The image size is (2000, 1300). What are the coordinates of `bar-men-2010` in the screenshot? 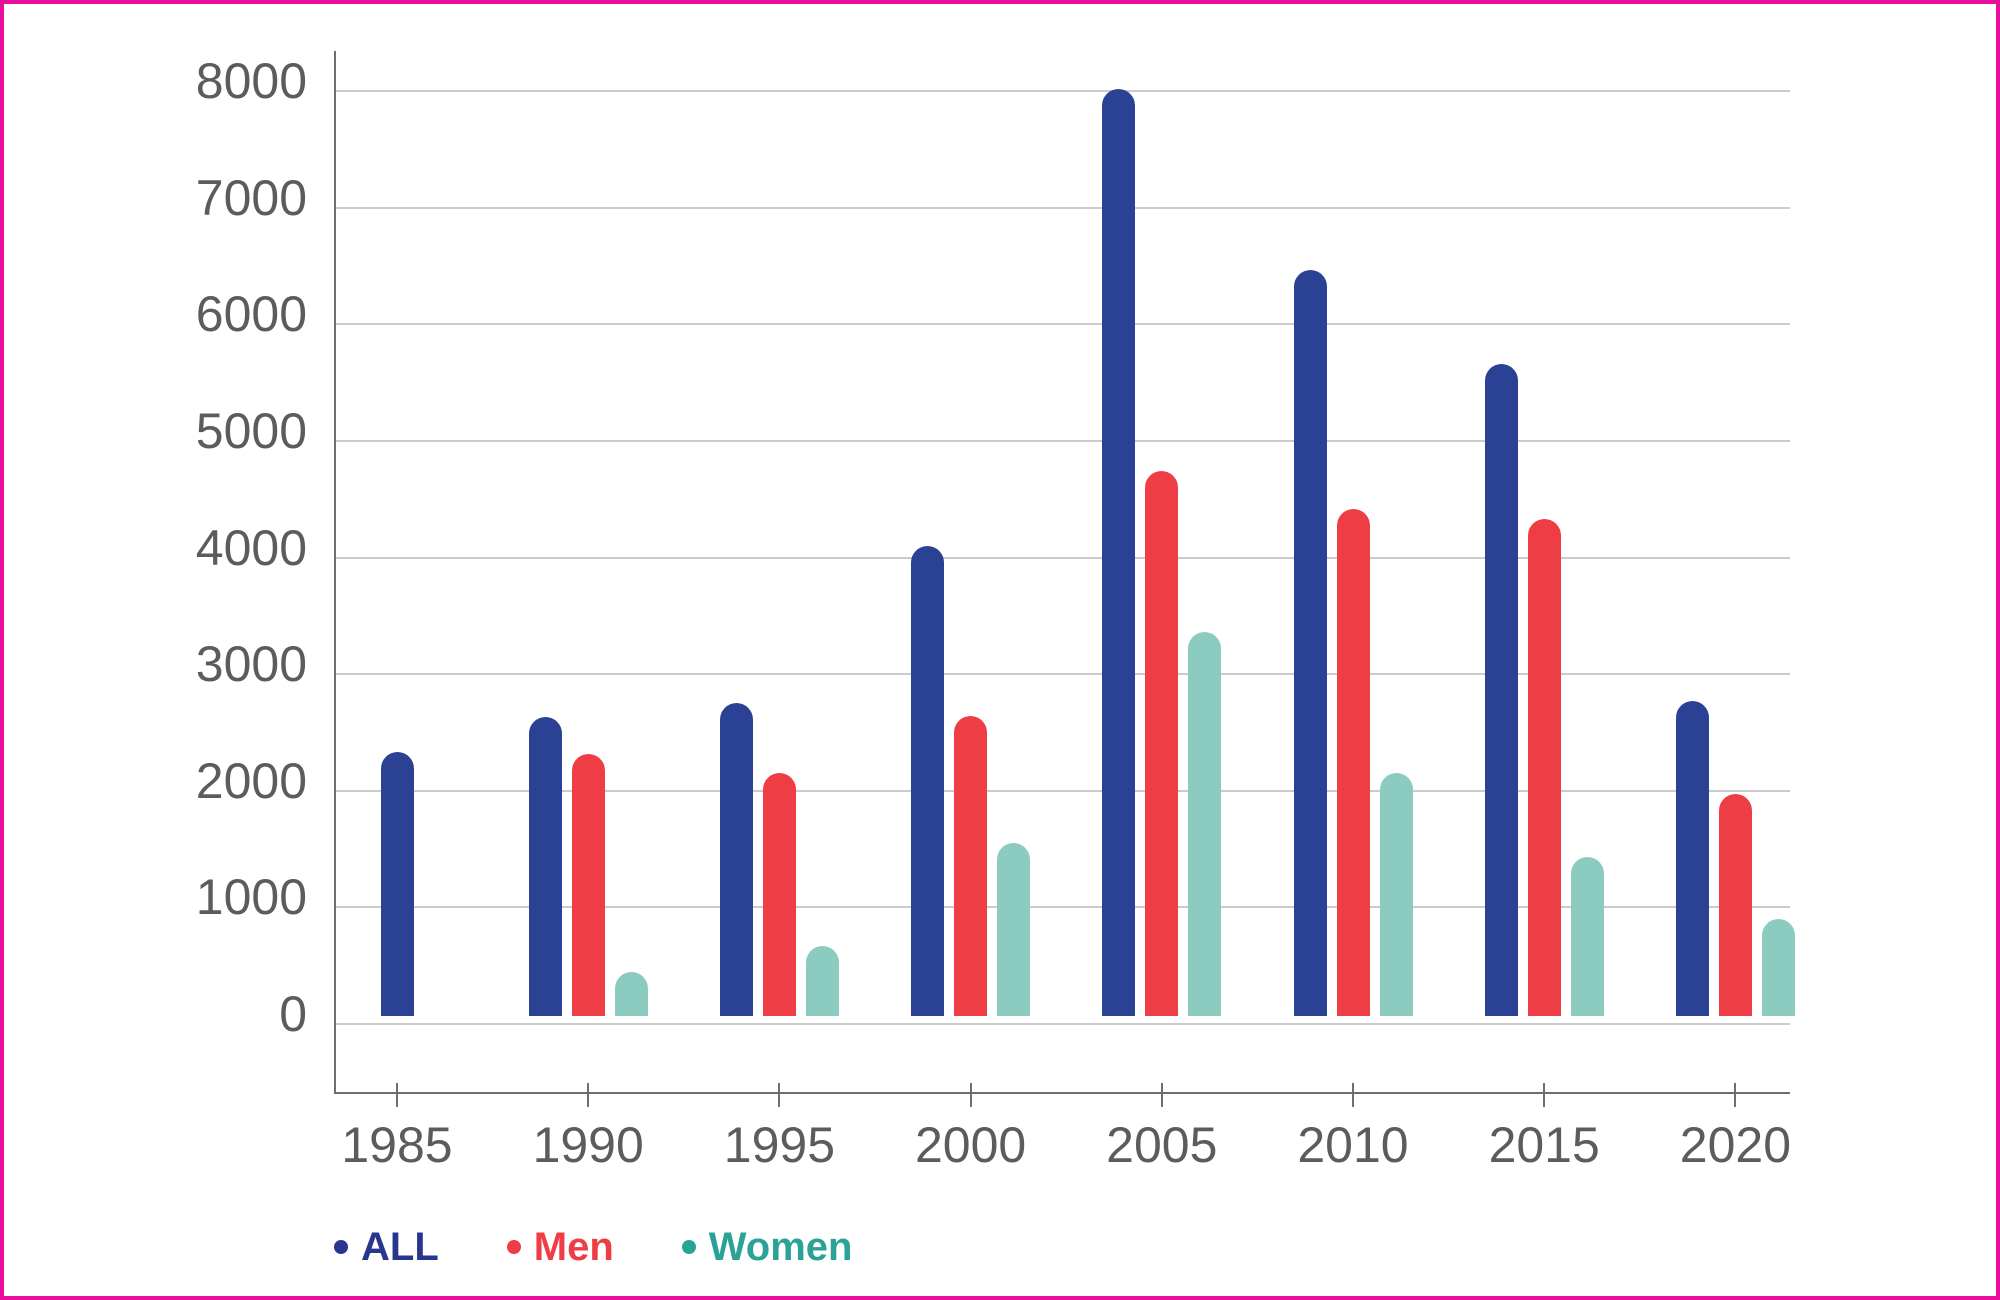 It's located at (1353, 762).